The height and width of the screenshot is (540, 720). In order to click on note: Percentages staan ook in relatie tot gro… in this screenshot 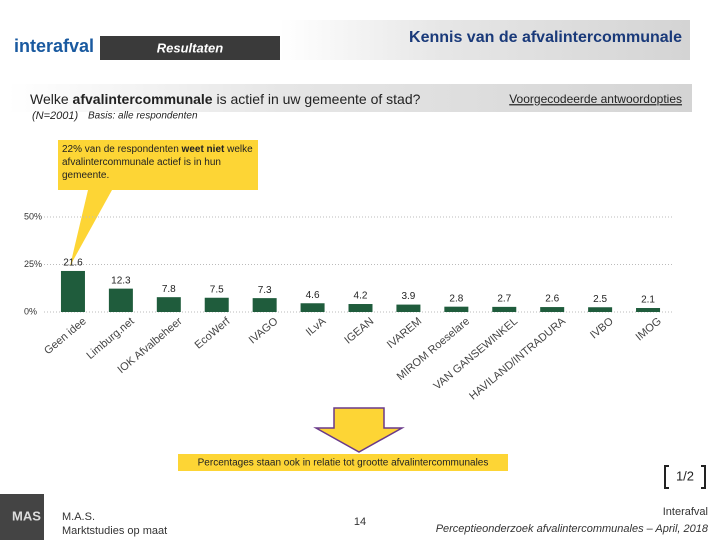, I will do `click(343, 463)`.